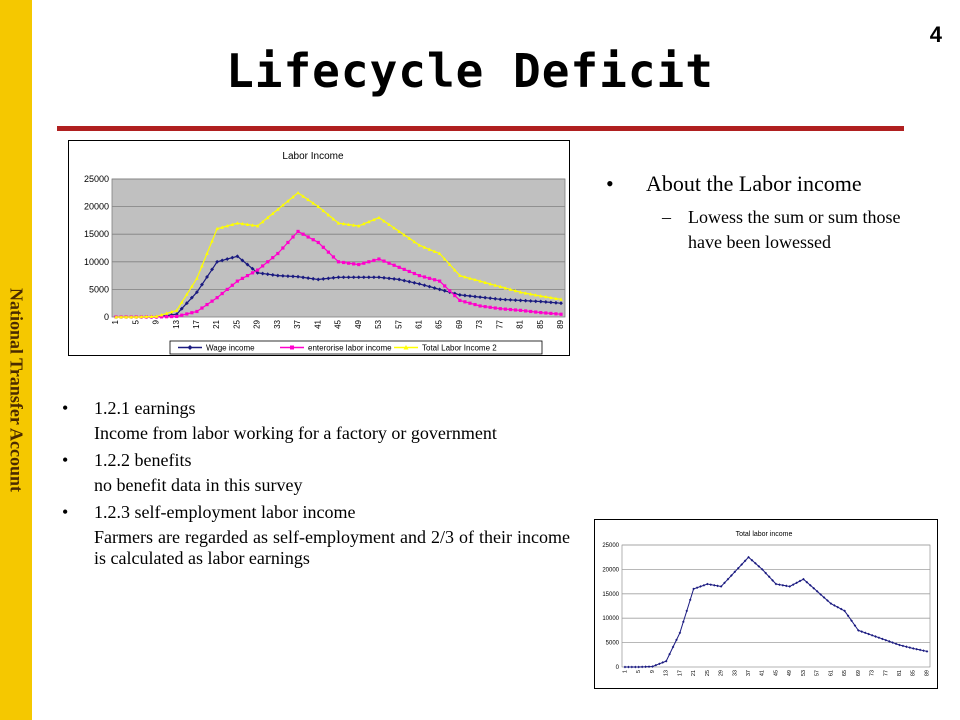  What do you see at coordinates (560, 323) in the screenshot?
I see `x-tick-label: 89` at bounding box center [560, 323].